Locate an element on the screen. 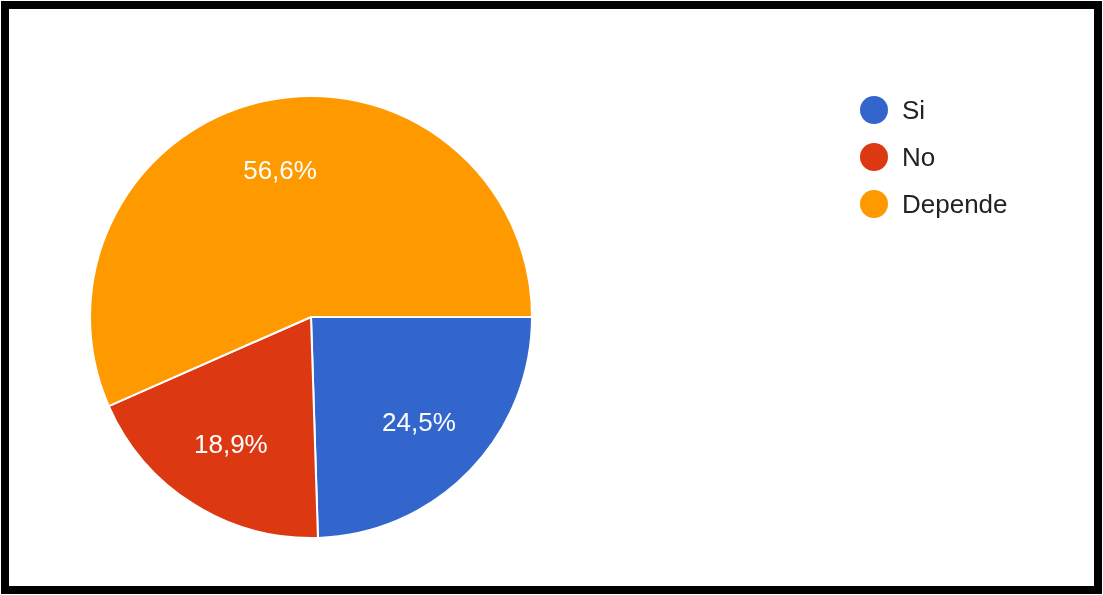 The image size is (1103, 595). legend-label: Si is located at coordinates (914, 110).